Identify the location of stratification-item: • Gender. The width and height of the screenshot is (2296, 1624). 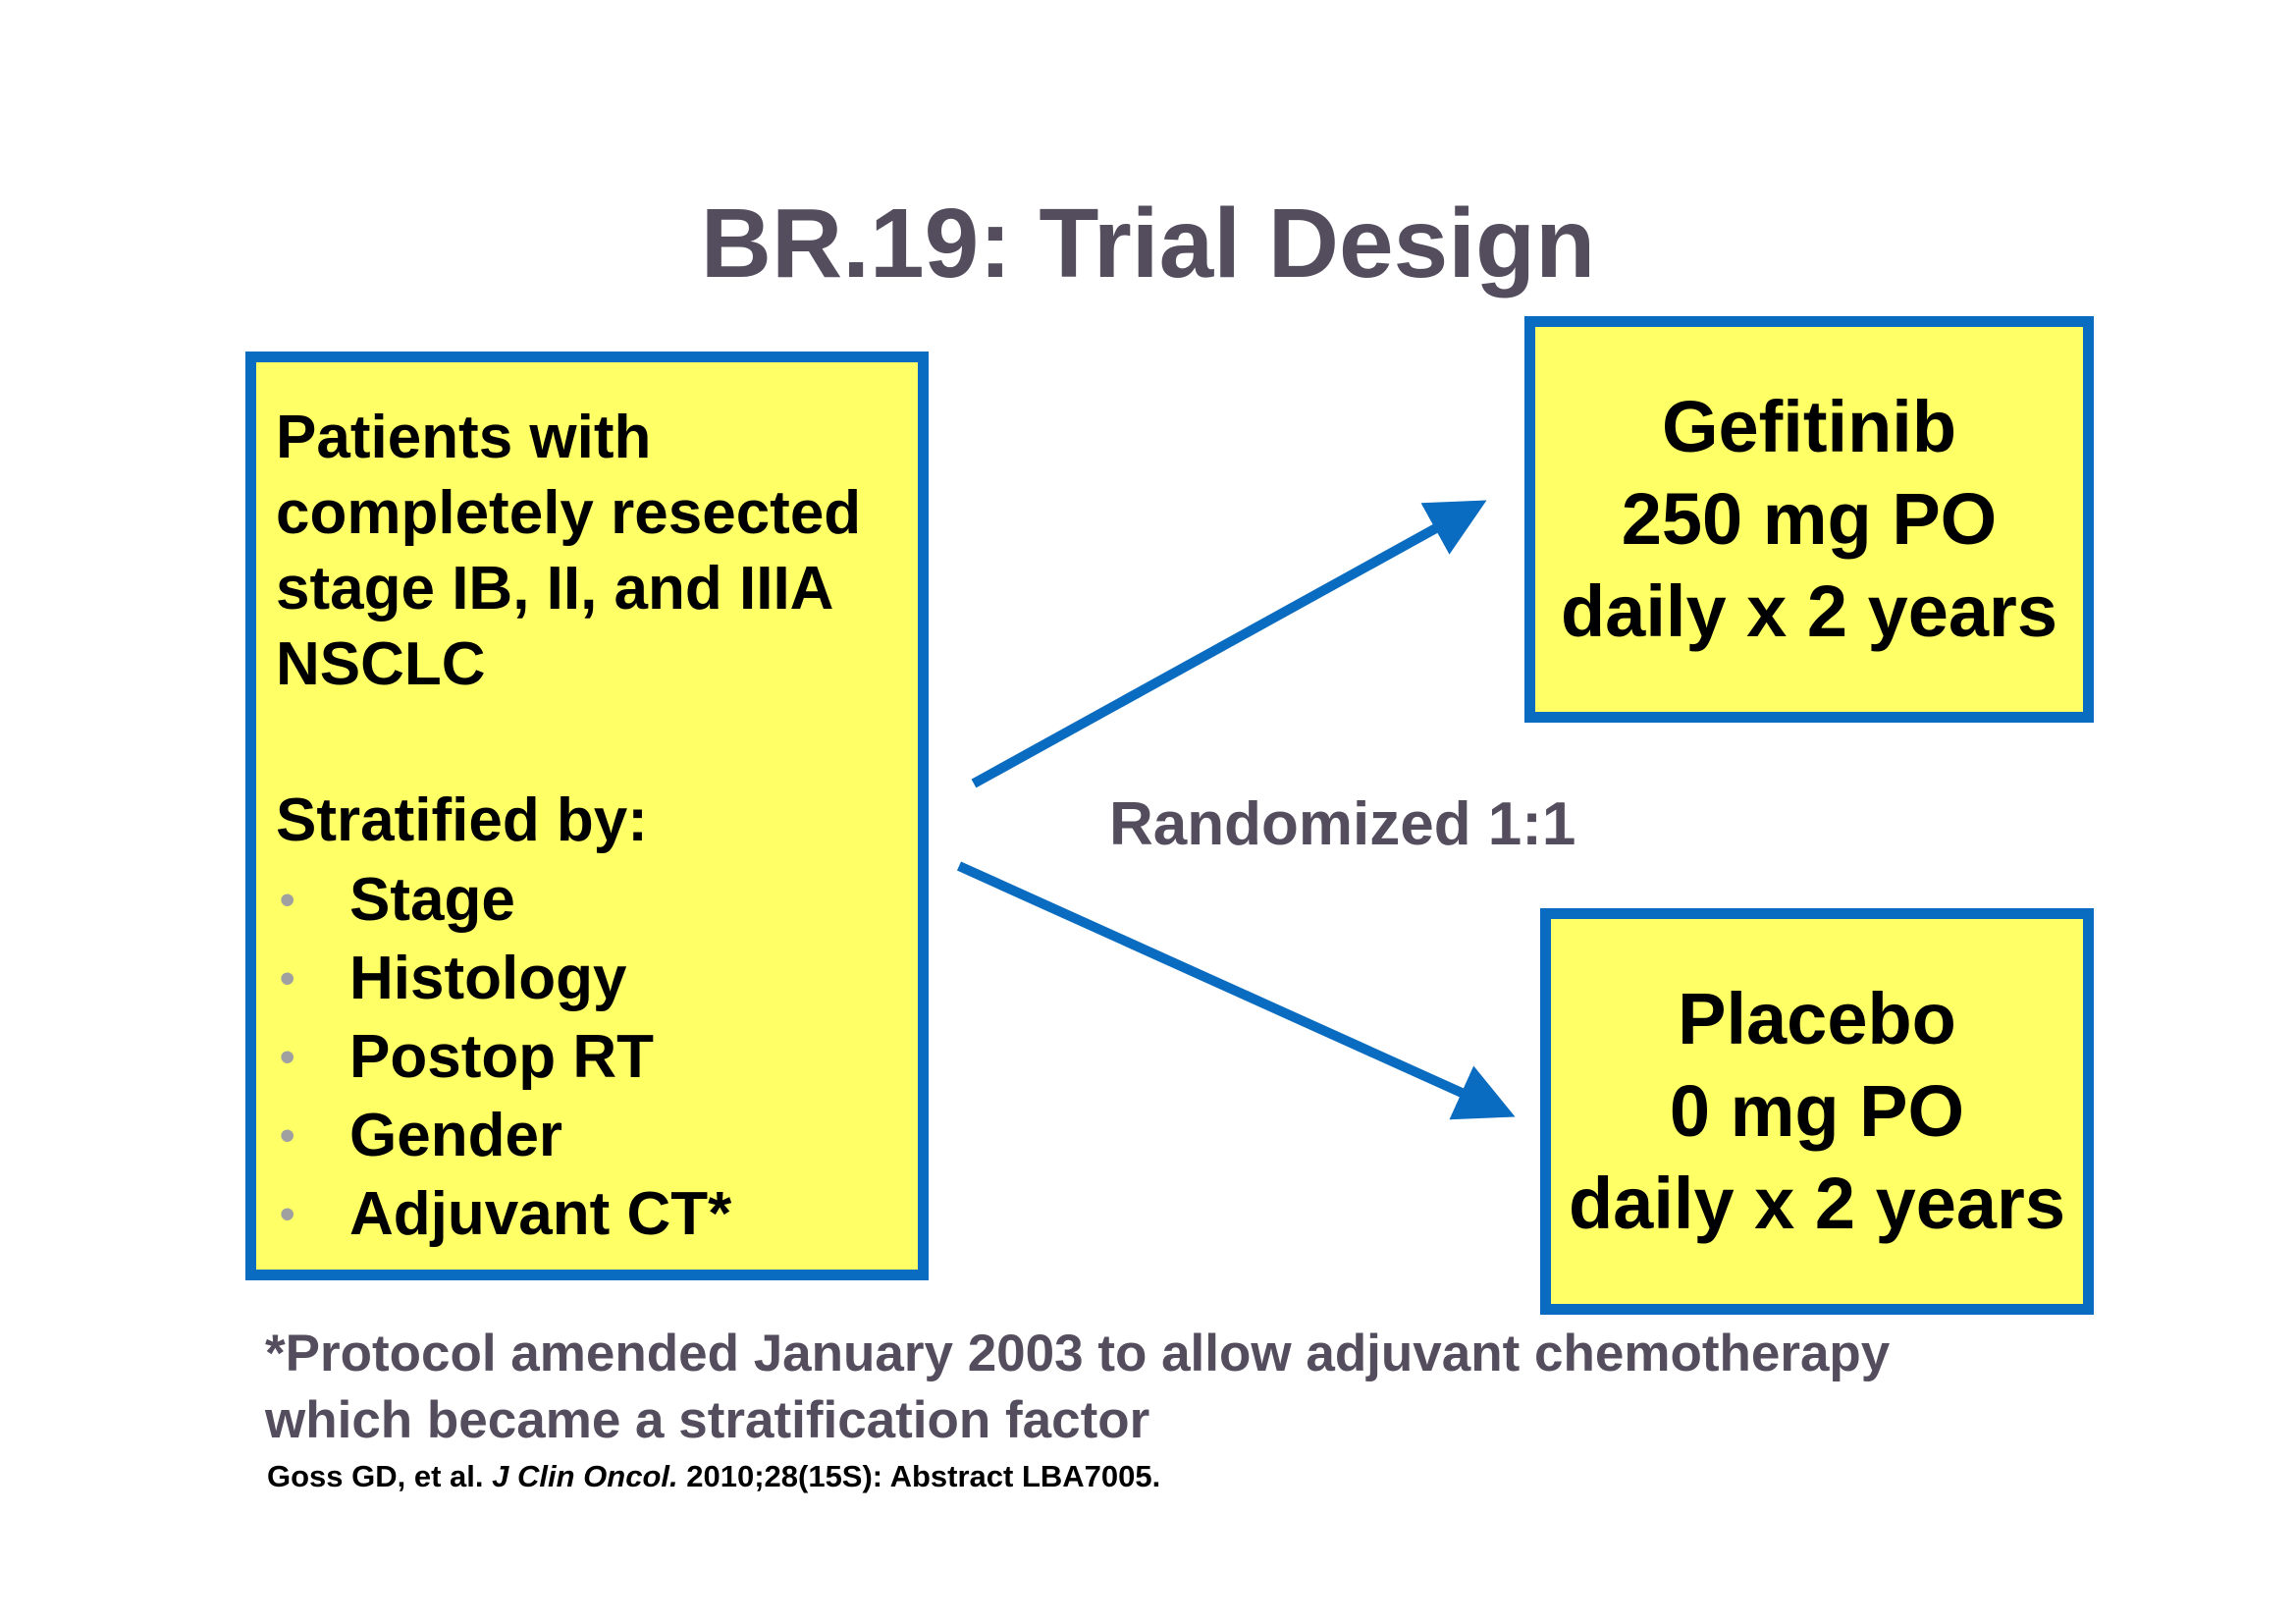
(597, 1136).